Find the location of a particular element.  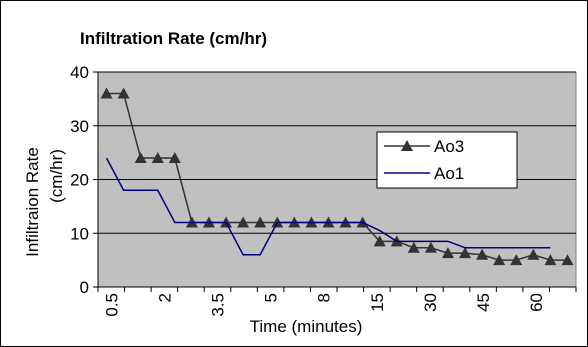

y-axis: 0 10 20 30 40 is located at coordinates (84, 180).